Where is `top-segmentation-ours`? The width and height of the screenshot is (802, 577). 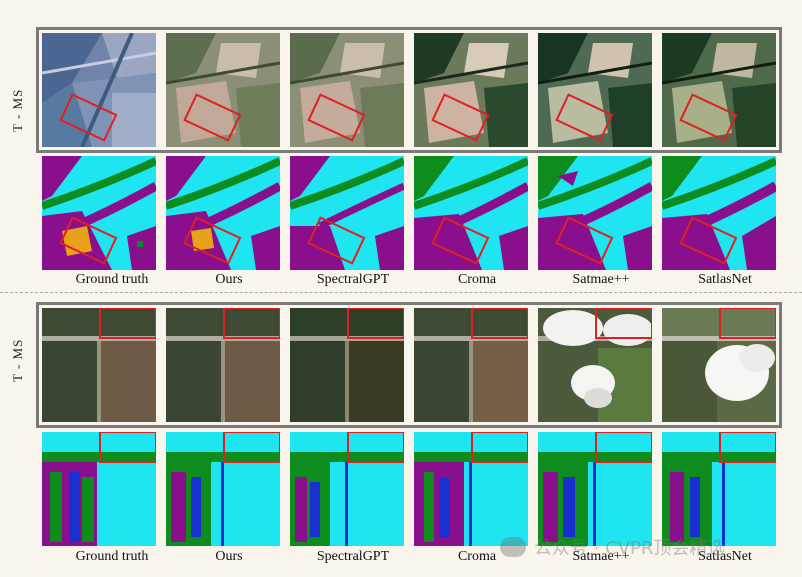
top-segmentation-ours is located at coordinates (223, 213).